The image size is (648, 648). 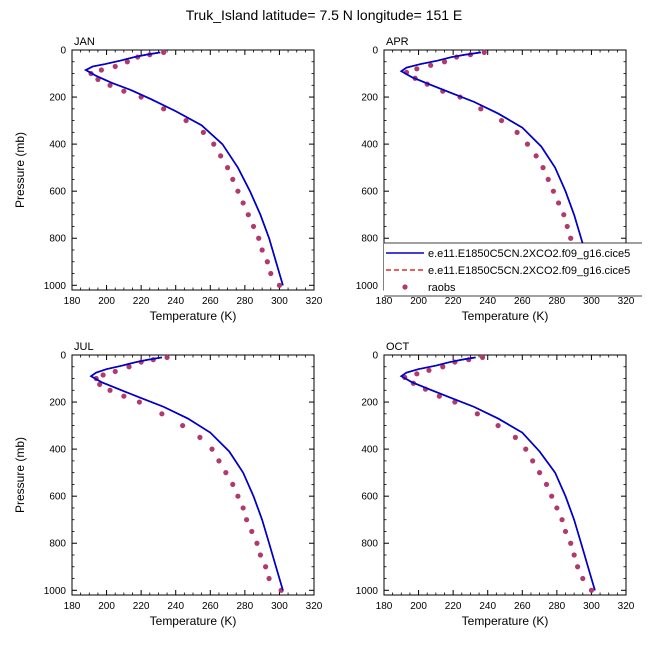 I want to click on x-tick-label: 300, so click(x=279, y=606).